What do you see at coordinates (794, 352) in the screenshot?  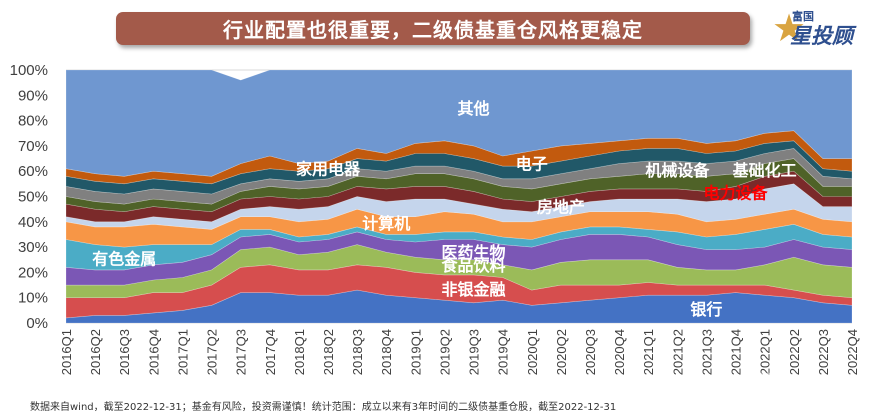 I see `x-tick-label: 2022Q2` at bounding box center [794, 352].